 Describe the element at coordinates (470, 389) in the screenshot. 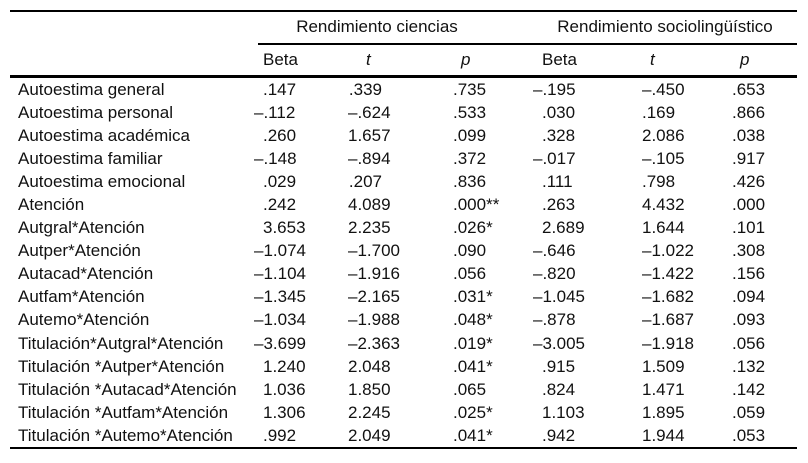

I see `p-ciencias-value: .065` at that location.